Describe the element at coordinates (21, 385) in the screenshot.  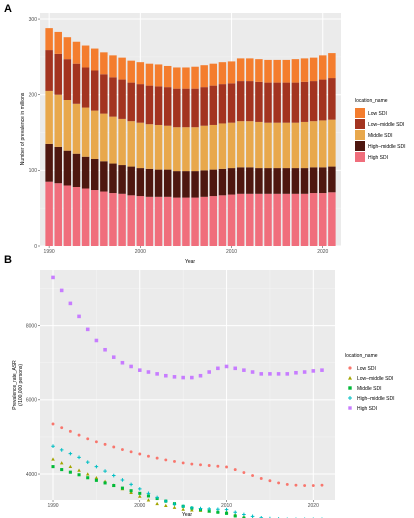
I see `chart-b-y-axis-label-line-2: (/100,000 persons)` at that location.